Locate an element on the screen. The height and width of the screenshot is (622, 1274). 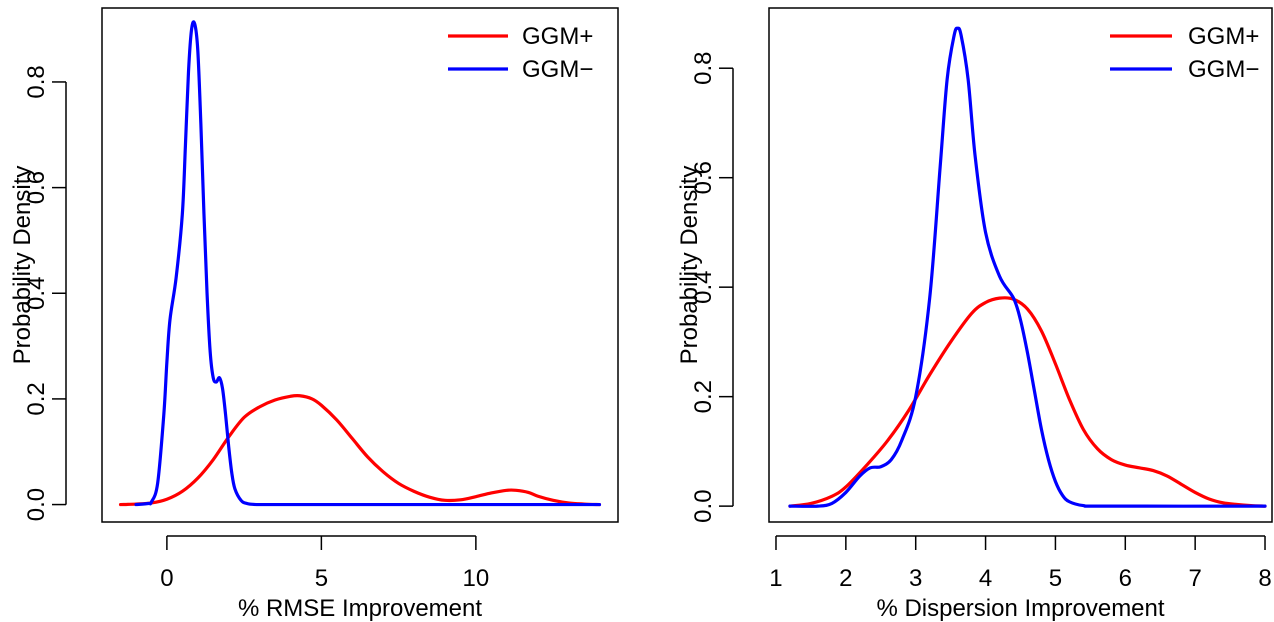
x-tick-label: 2 is located at coordinates (845, 578).